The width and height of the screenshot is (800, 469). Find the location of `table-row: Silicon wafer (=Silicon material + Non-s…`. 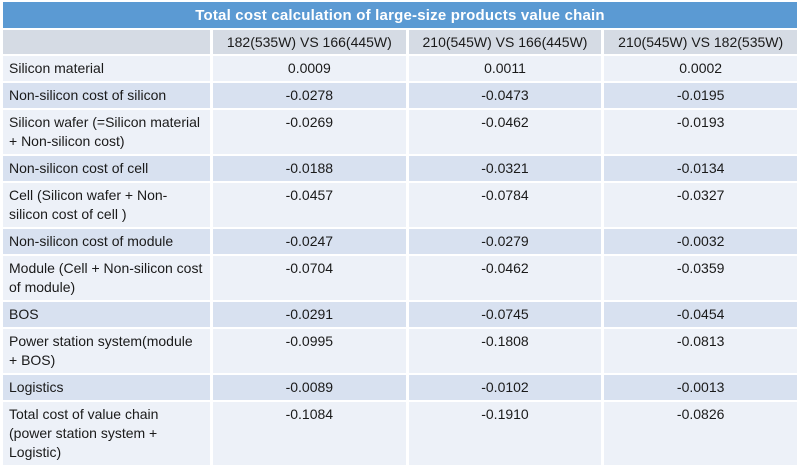

table-row: Silicon wafer (=Silicon material + Non-s… is located at coordinates (400, 132).